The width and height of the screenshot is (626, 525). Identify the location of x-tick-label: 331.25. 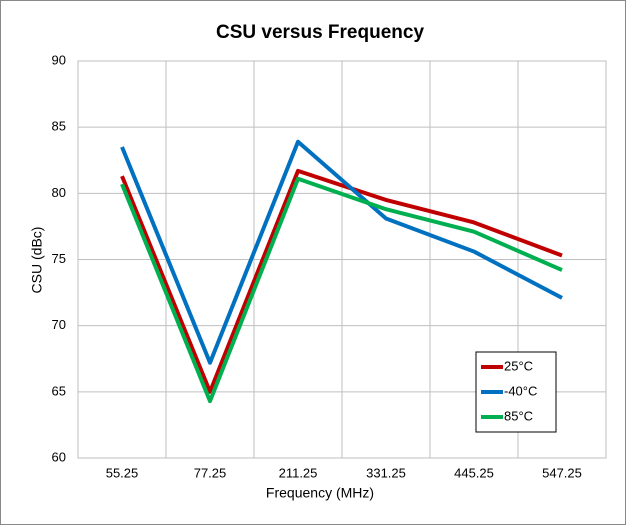
(386, 472).